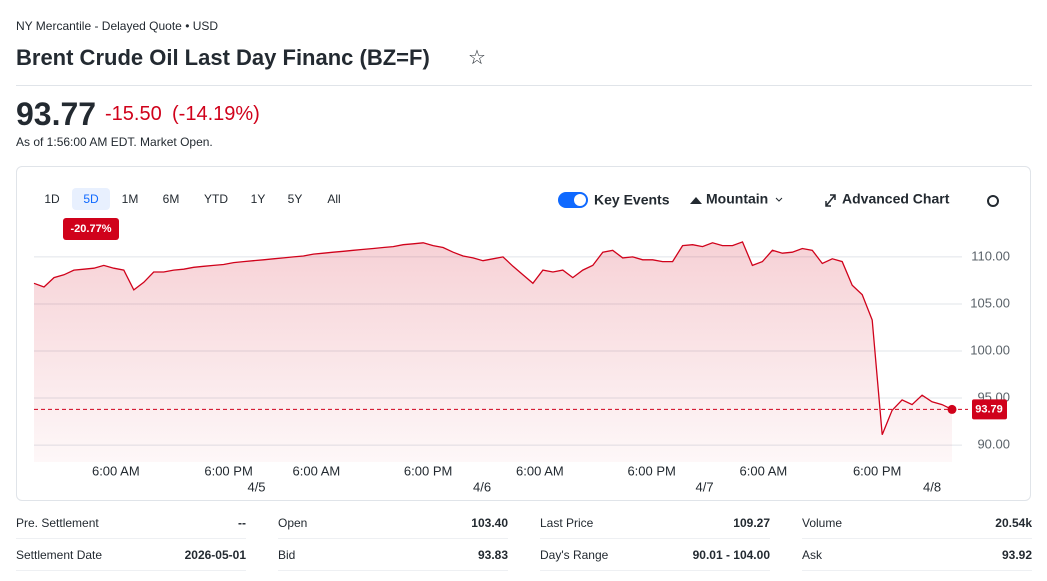 This screenshot has width=1047, height=581. What do you see at coordinates (258, 199) in the screenshot?
I see `period-button: 1Y` at bounding box center [258, 199].